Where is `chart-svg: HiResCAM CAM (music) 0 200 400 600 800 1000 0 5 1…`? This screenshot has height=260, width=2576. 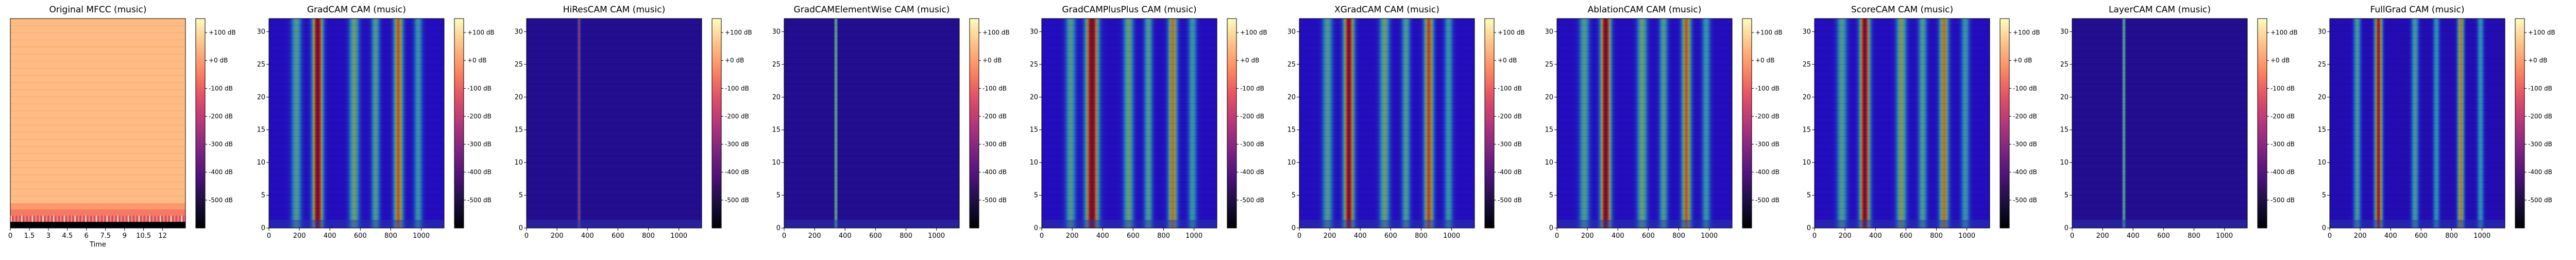 chart-svg: HiResCAM CAM (music) 0 200 400 600 800 1000 0 5 1… is located at coordinates (633, 123).